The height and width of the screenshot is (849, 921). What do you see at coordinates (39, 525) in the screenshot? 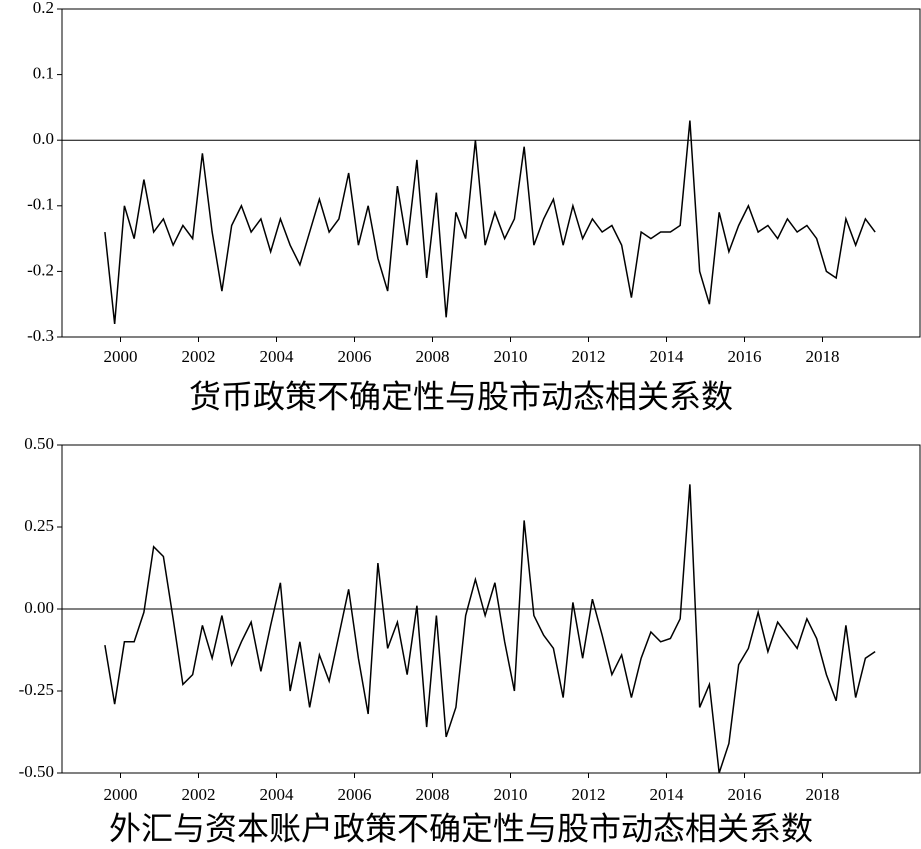
I see `y-tick-label: 0.25` at bounding box center [39, 525].